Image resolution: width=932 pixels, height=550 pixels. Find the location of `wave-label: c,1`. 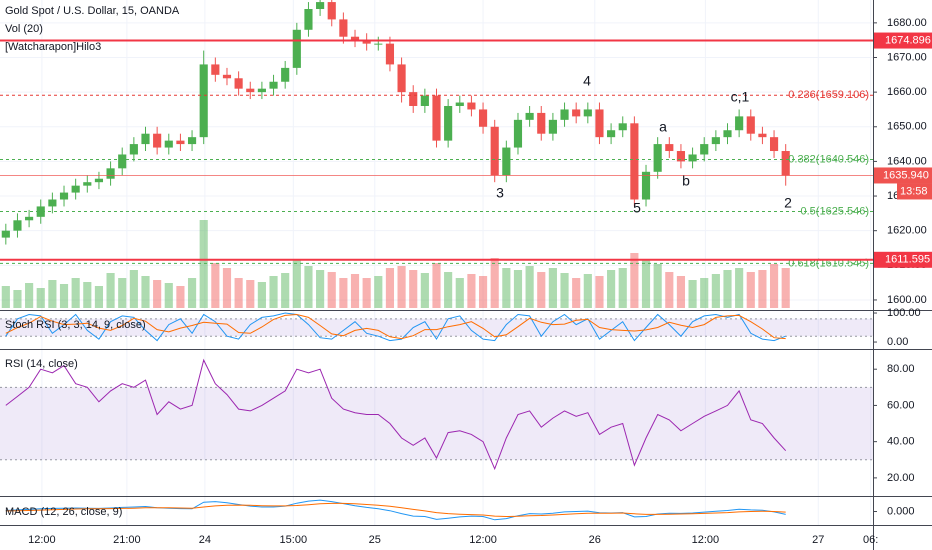

wave-label: c,1 is located at coordinates (740, 97).